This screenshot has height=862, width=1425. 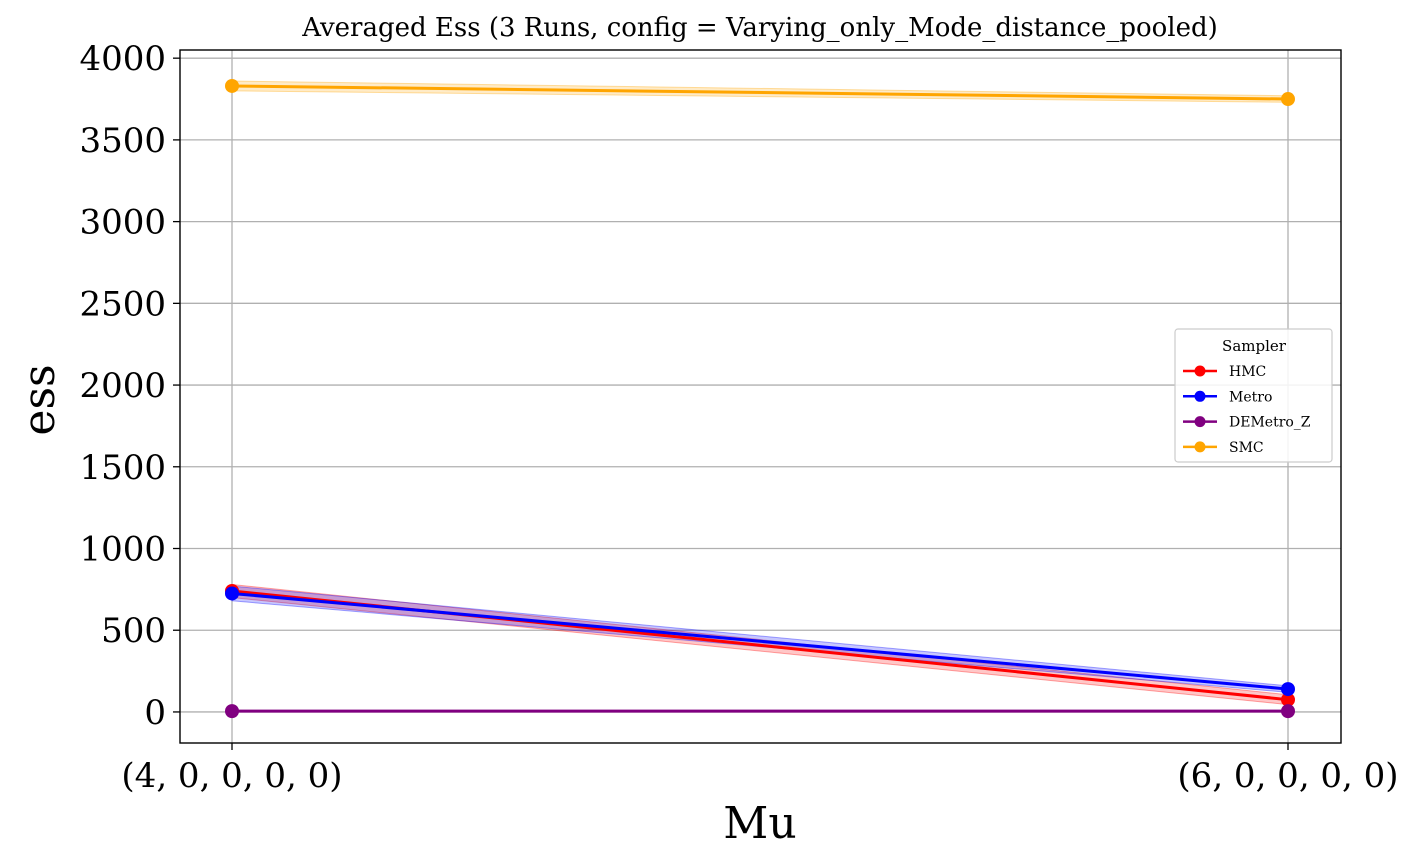 What do you see at coordinates (759, 823) in the screenshot?
I see `x-axis-label: Mu` at bounding box center [759, 823].